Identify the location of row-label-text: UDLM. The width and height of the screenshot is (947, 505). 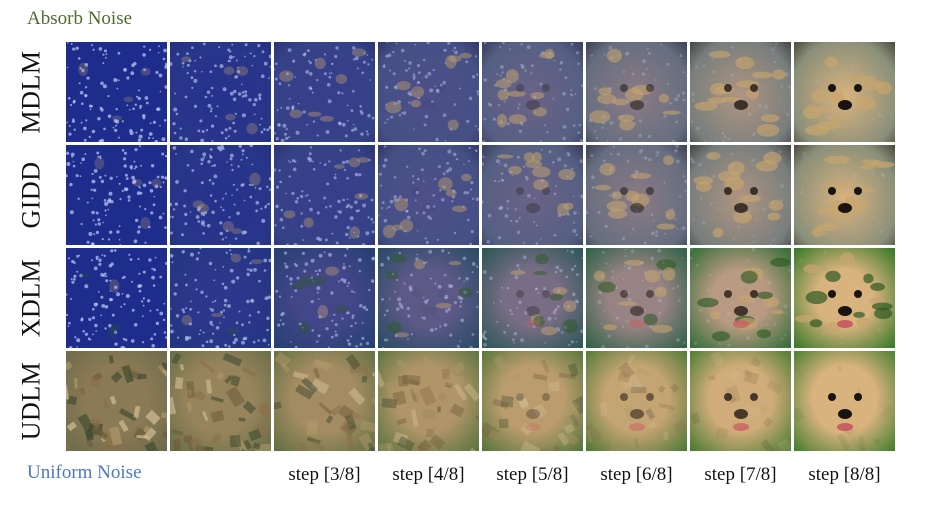
(30, 401).